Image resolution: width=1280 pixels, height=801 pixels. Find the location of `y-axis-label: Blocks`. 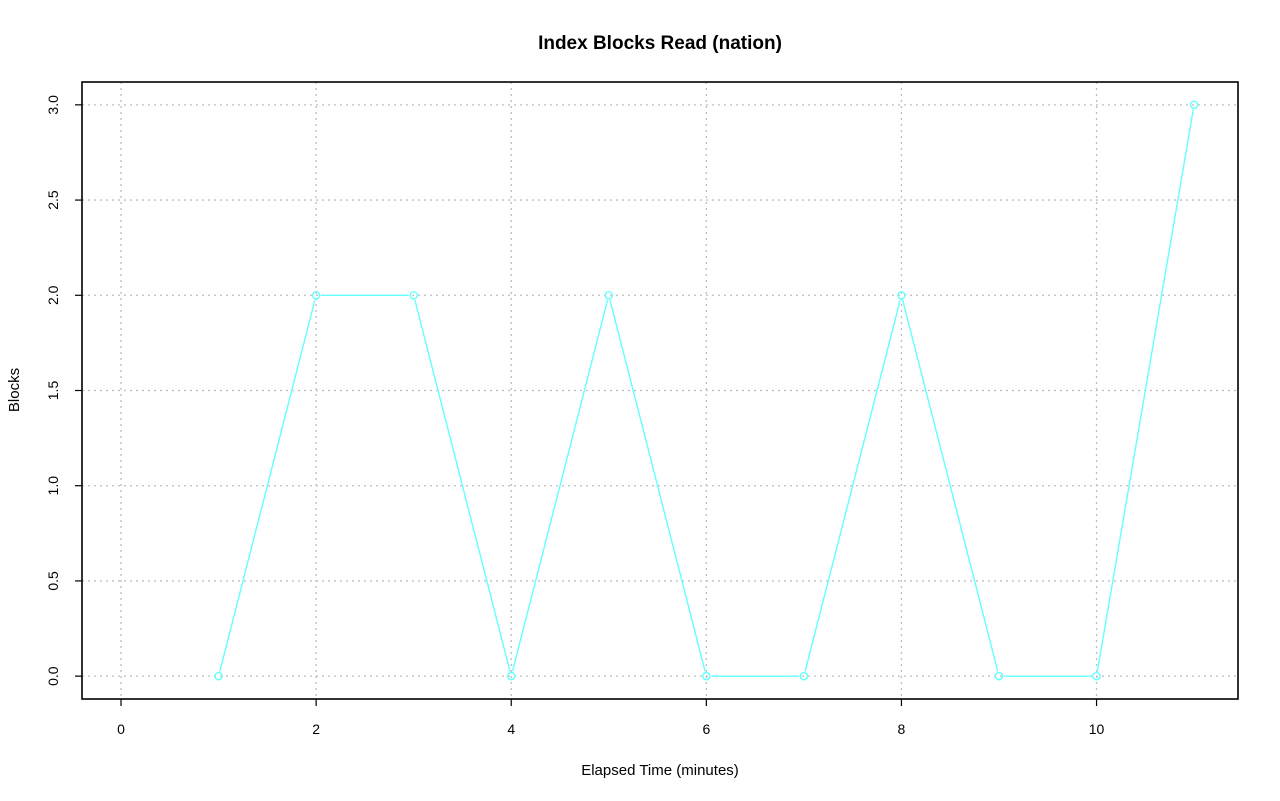

y-axis-label: Blocks is located at coordinates (14, 390).